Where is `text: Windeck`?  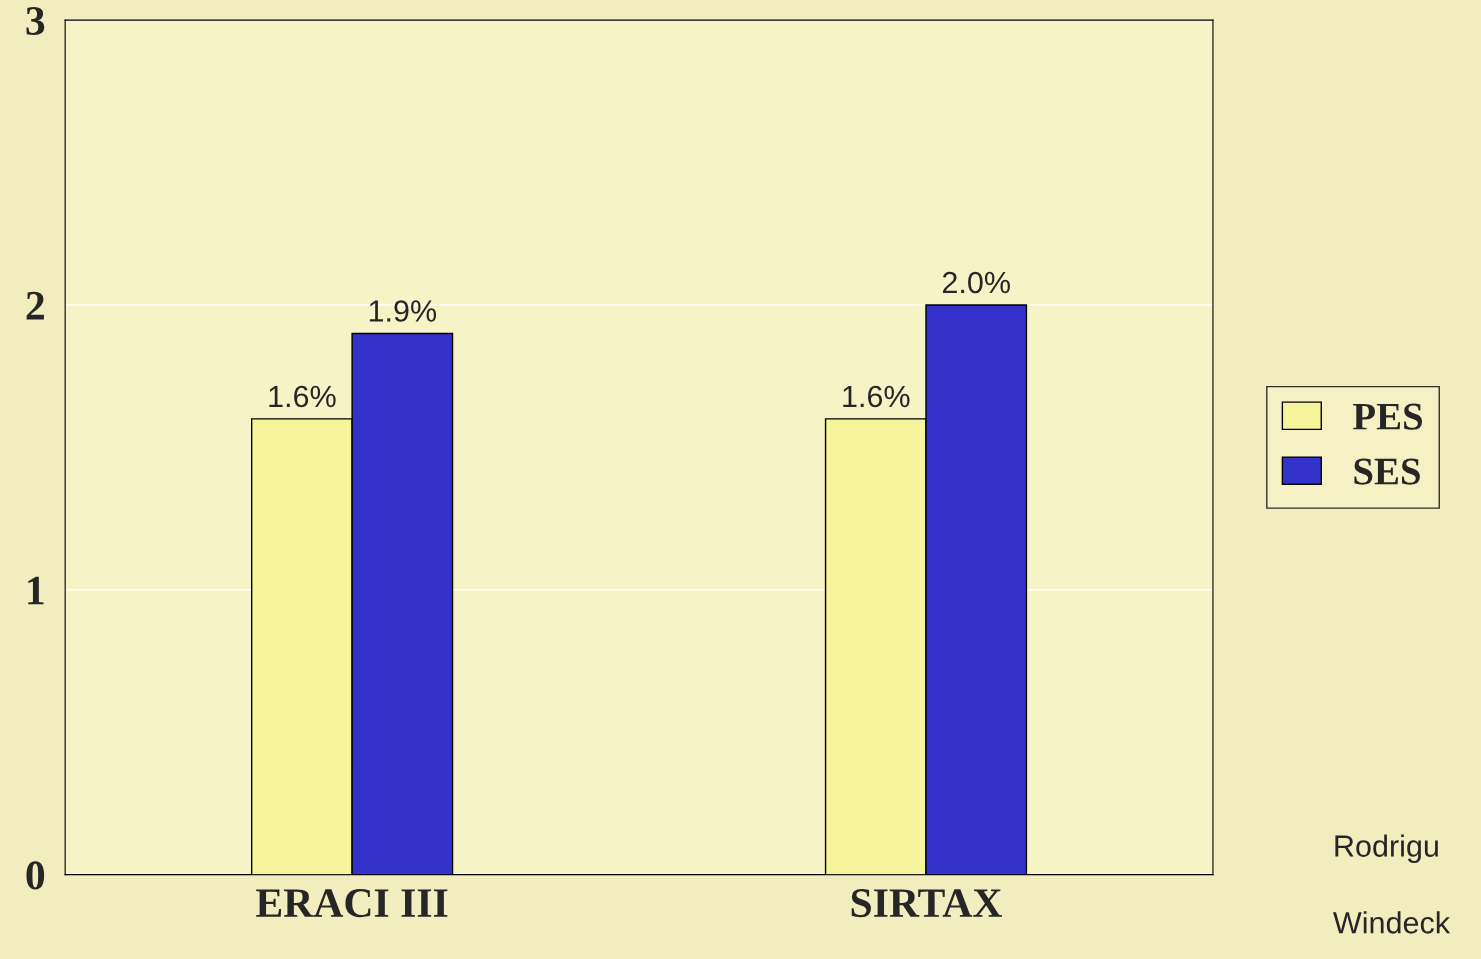
text: Windeck is located at coordinates (1392, 922).